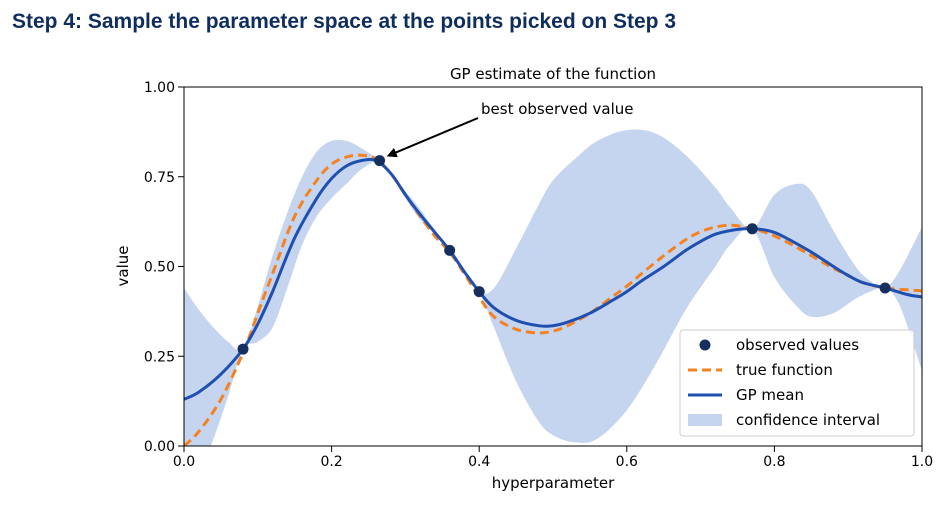 Image resolution: width=946 pixels, height=508 pixels. What do you see at coordinates (510, 129) in the screenshot?
I see `annotation: best observed value` at bounding box center [510, 129].